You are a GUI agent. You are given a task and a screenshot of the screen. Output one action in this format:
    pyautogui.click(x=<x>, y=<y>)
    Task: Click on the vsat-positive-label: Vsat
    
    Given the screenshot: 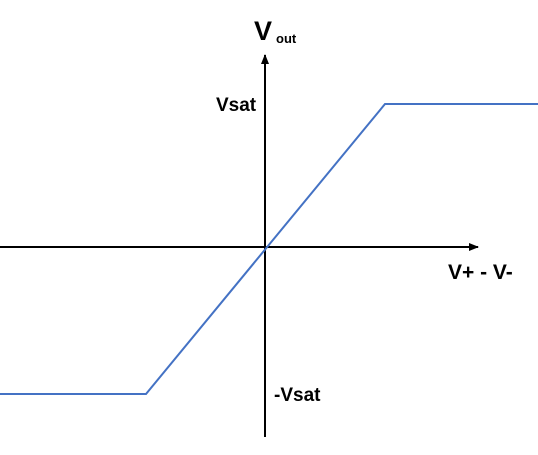 What is the action you would take?
    pyautogui.click(x=236, y=105)
    